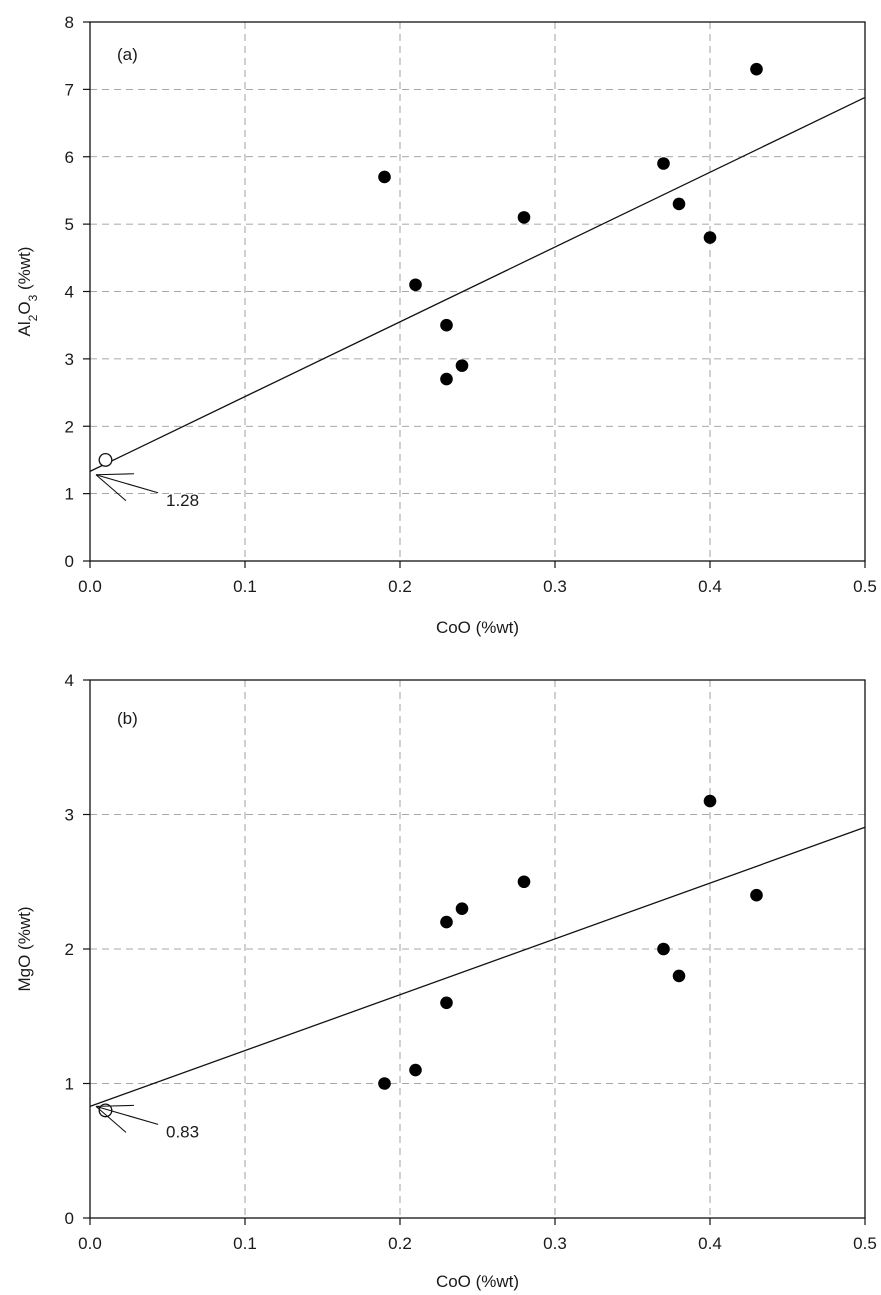 The image size is (881, 1295). I want to click on panel-label: (b), so click(127, 718).